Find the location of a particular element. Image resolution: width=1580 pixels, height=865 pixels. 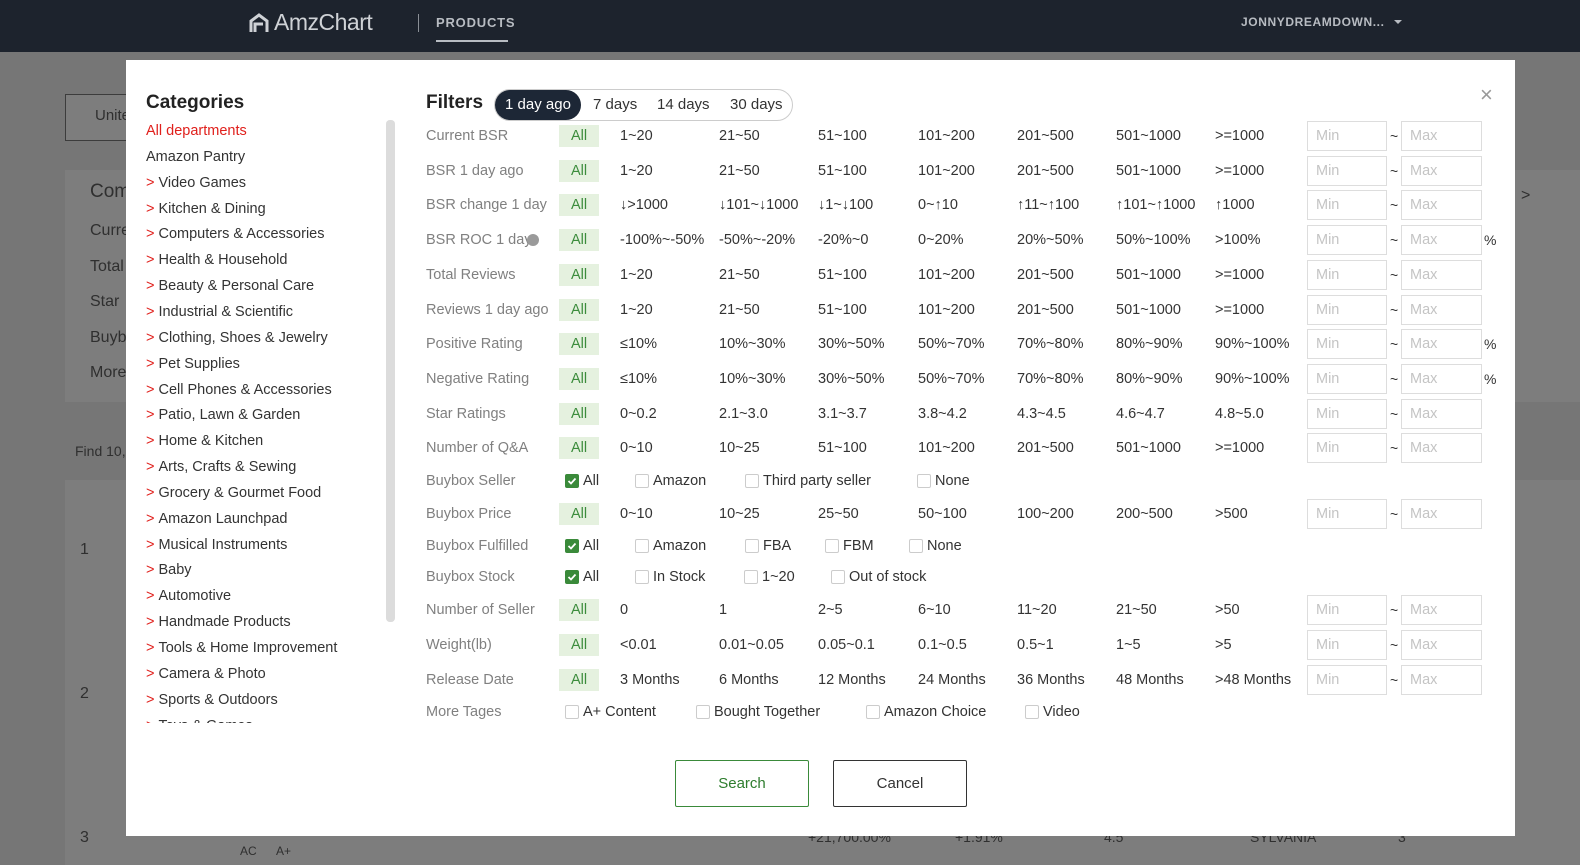

category-item: All departments is located at coordinates (196, 131).